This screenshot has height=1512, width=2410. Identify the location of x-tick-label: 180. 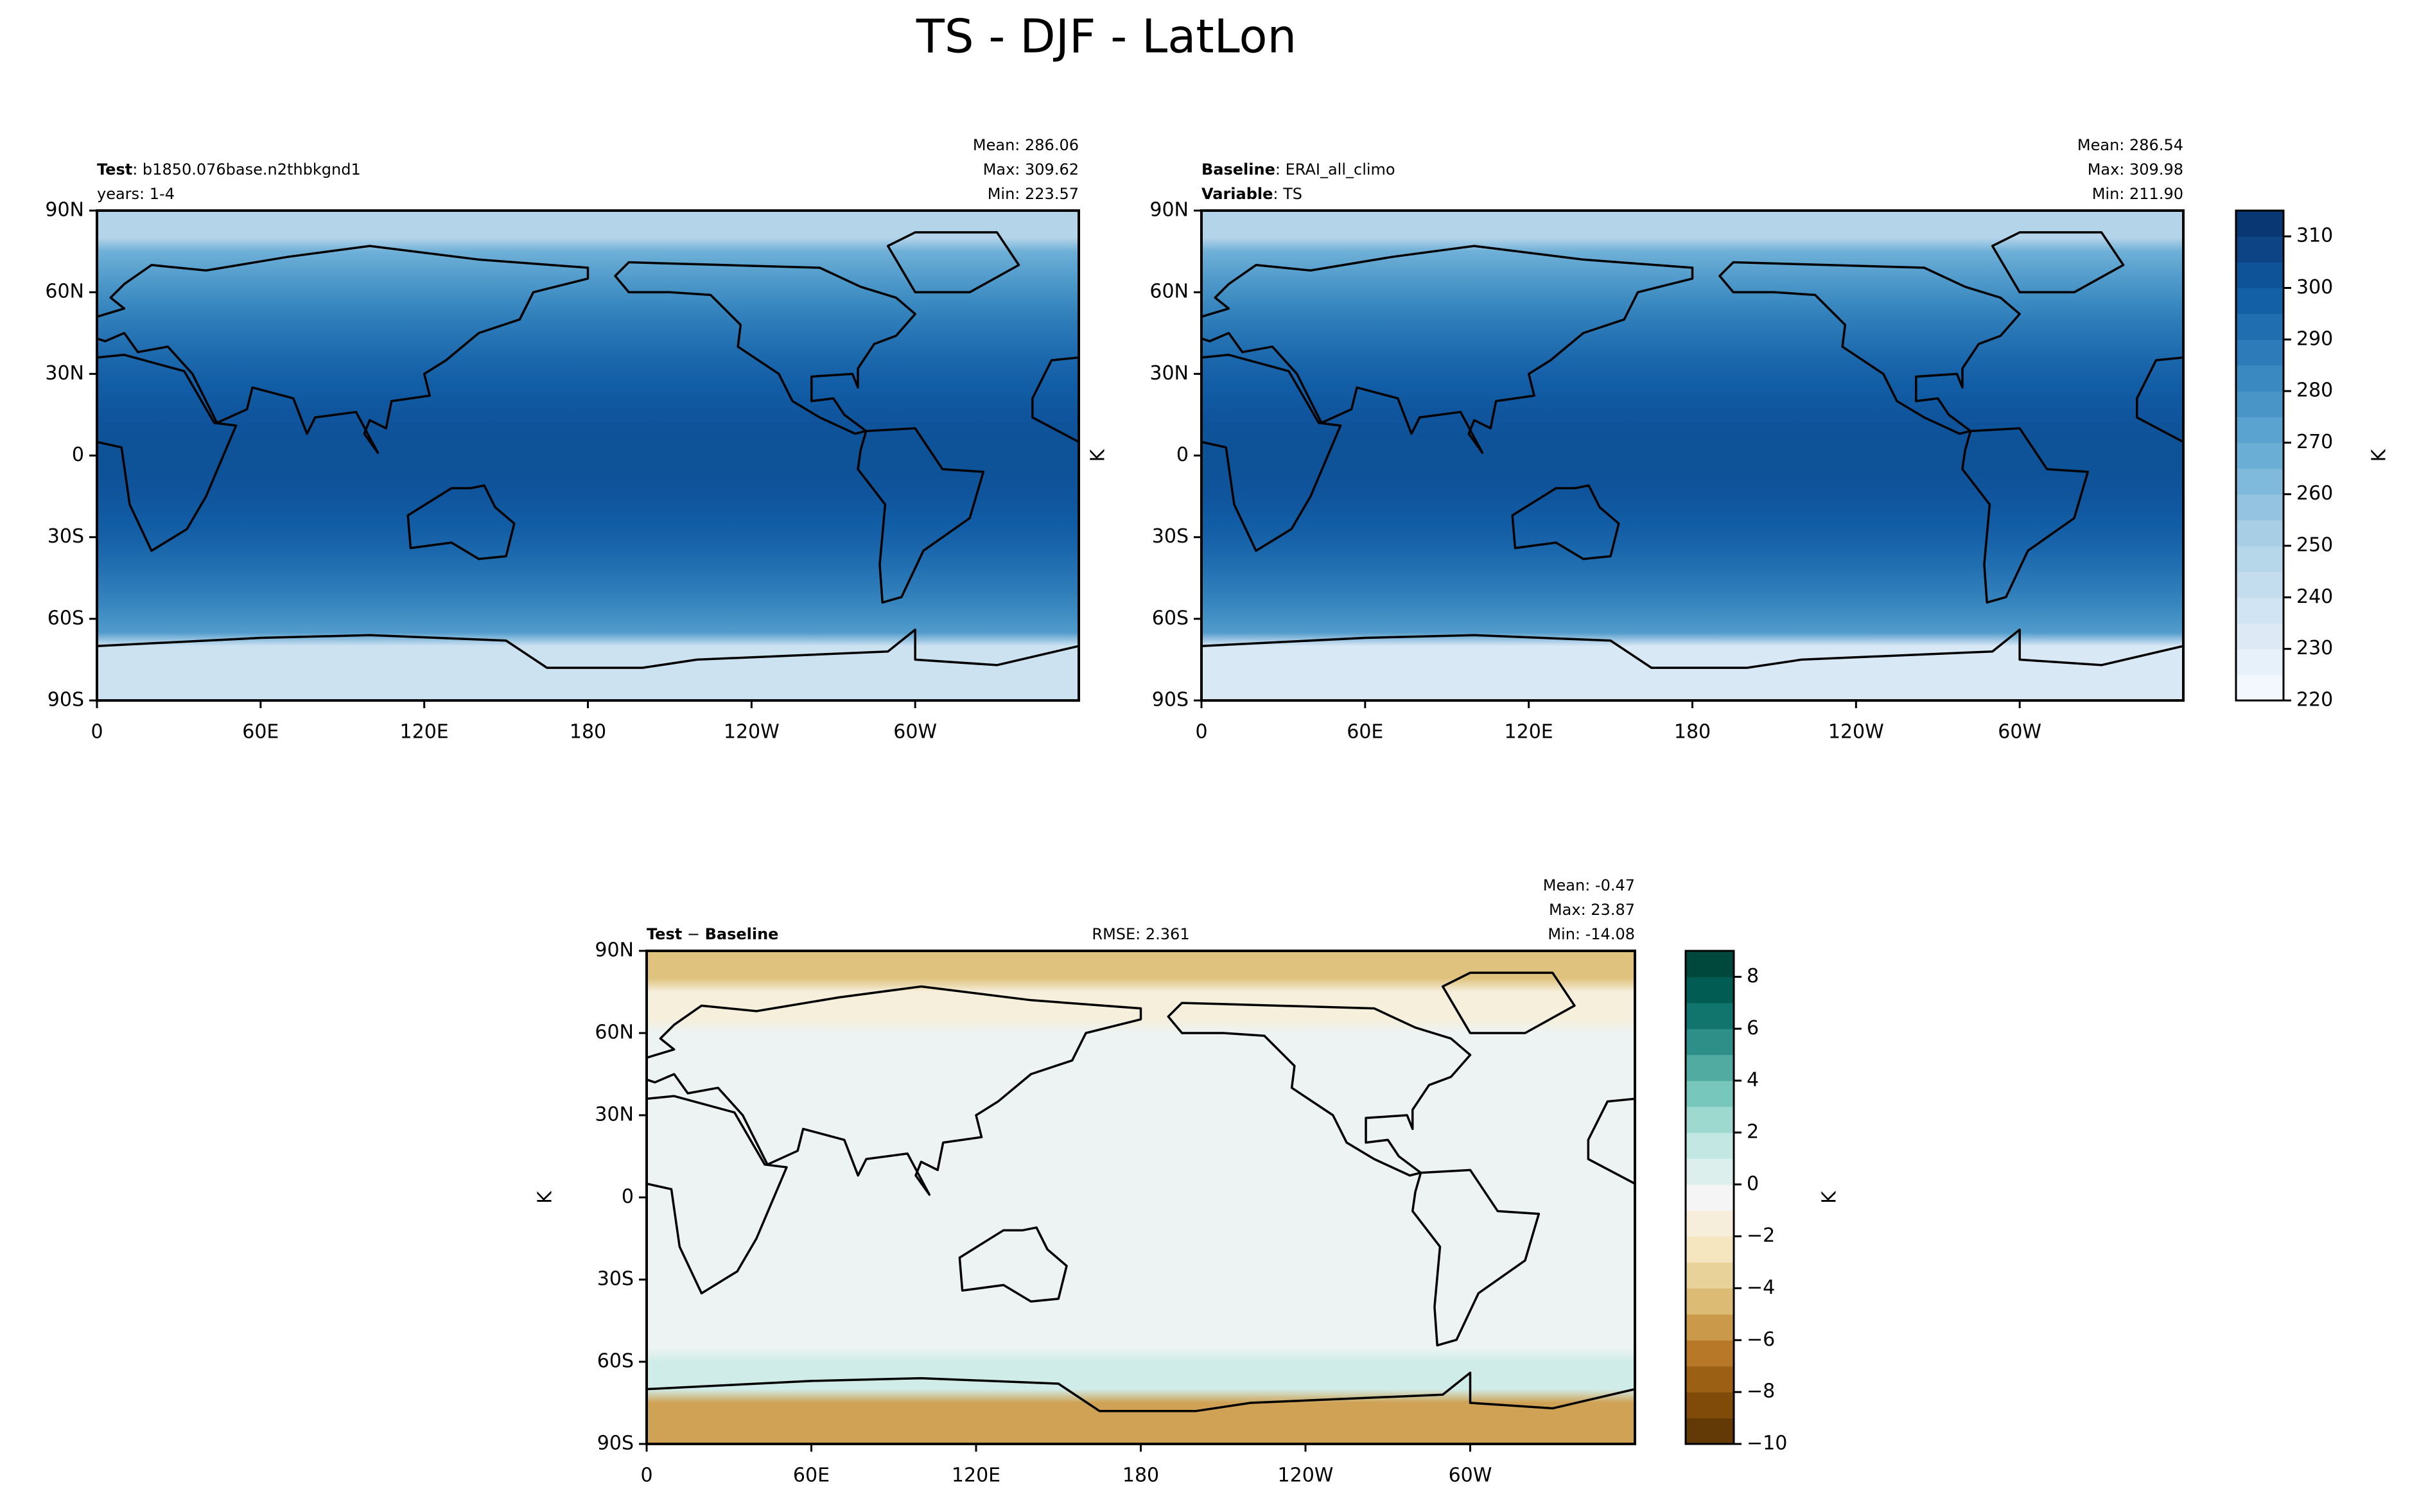
(1140, 1475).